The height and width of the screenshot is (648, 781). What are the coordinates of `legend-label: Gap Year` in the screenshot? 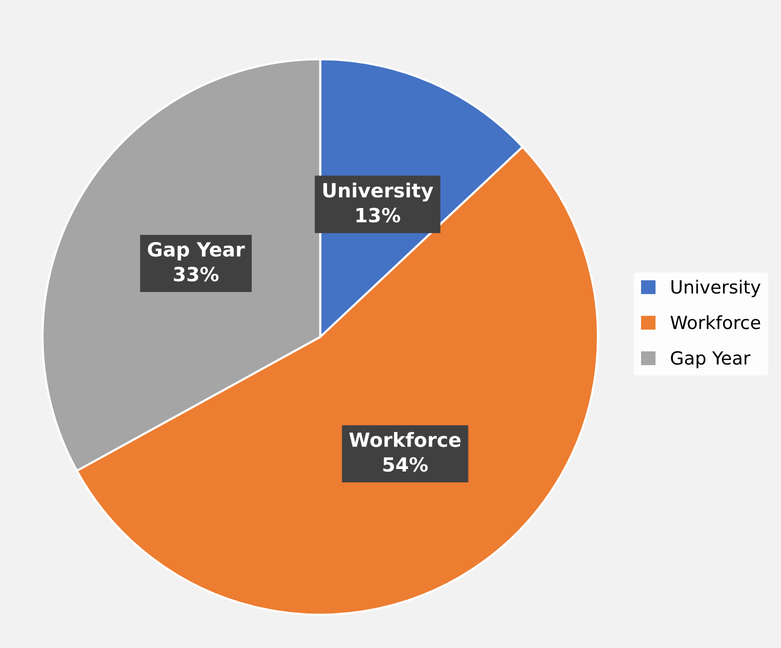 It's located at (710, 359).